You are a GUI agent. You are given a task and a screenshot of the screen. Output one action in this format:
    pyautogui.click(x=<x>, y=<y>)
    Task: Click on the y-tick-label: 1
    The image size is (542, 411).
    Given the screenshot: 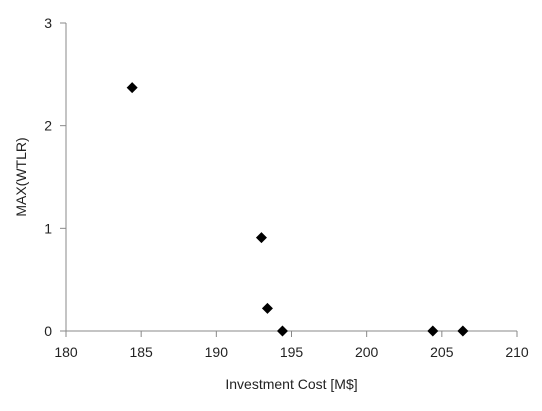 What is the action you would take?
    pyautogui.click(x=48, y=228)
    